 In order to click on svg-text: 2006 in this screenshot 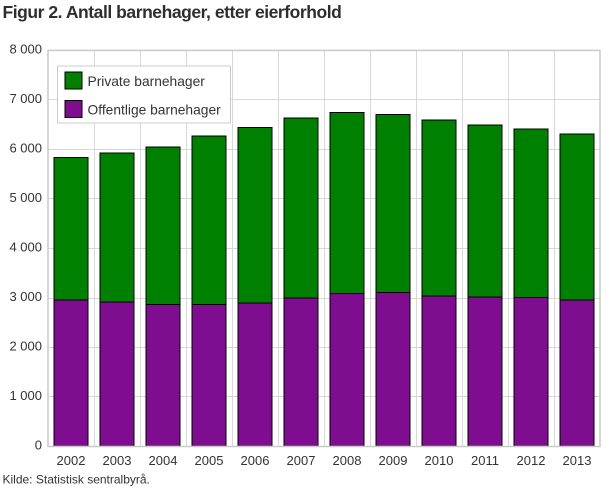, I will do `click(255, 460)`.